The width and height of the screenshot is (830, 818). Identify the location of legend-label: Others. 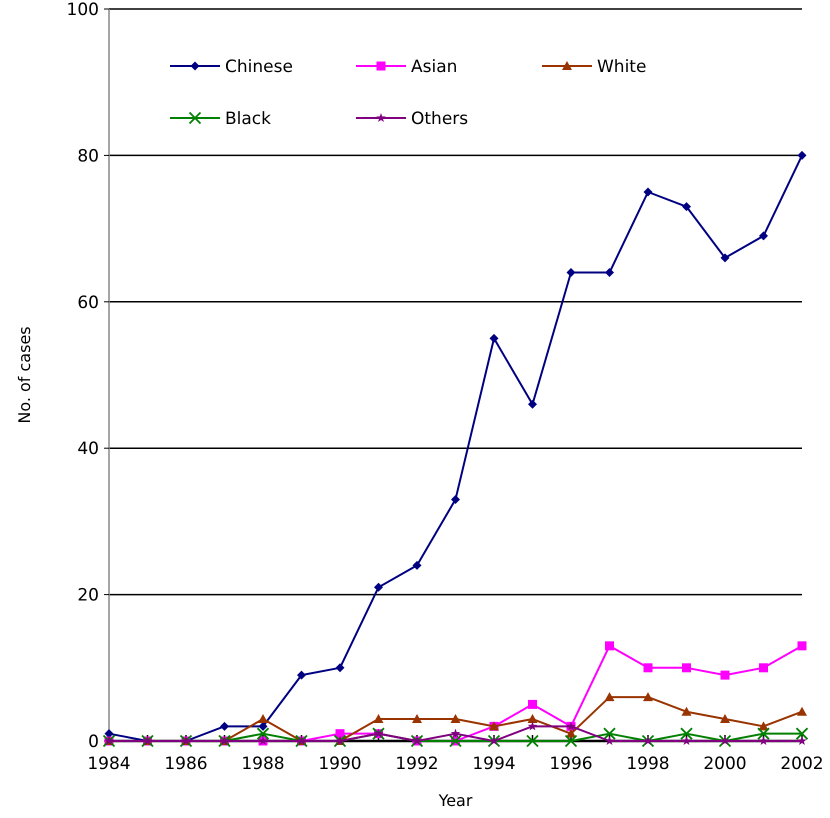
(439, 118).